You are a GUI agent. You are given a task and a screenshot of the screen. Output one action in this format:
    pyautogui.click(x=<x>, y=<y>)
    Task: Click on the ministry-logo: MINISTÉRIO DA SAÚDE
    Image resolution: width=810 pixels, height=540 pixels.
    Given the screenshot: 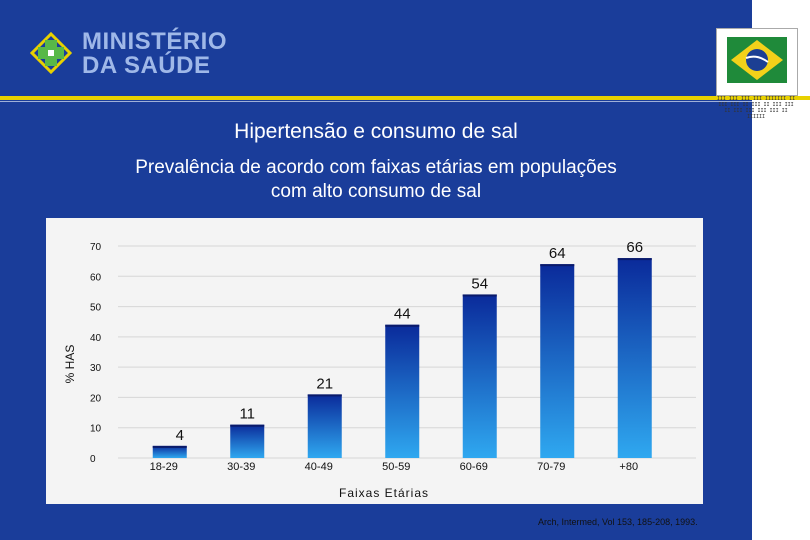 What is the action you would take?
    pyautogui.click(x=154, y=54)
    